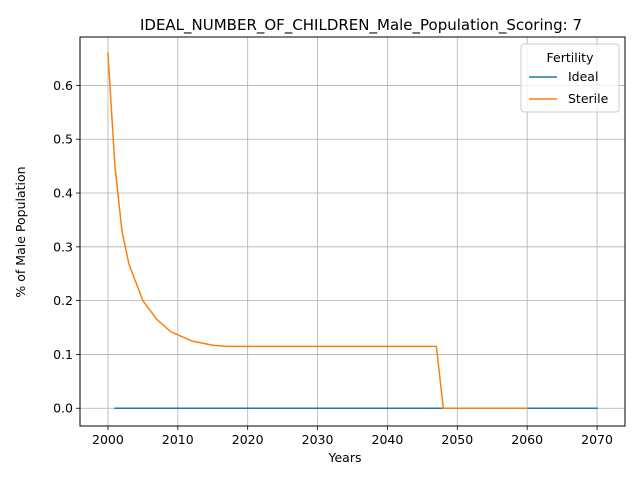  I want to click on y-tick-label: 0.1, so click(63, 354).